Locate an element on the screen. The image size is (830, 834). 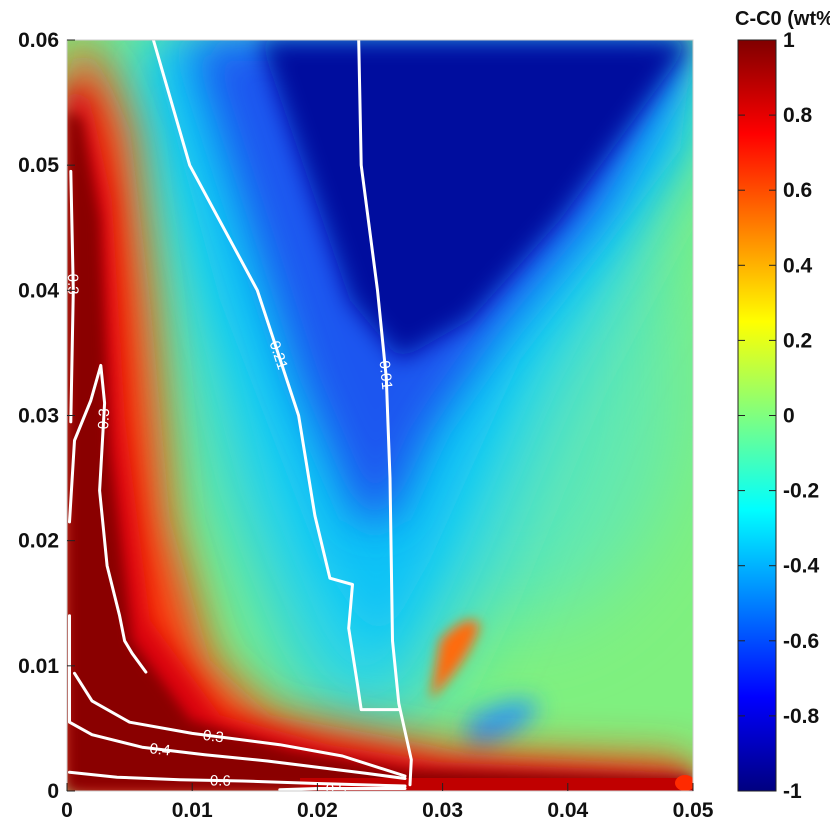
colorbar-tick-label: -0.4 is located at coordinates (801, 566).